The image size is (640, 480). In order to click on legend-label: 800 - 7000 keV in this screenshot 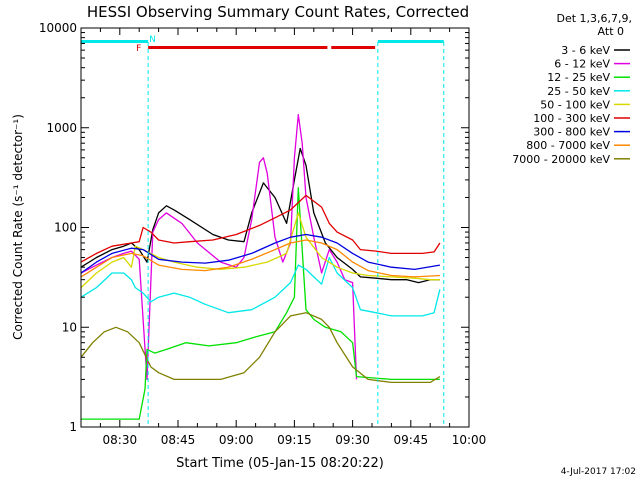, I will do `click(568, 145)`.